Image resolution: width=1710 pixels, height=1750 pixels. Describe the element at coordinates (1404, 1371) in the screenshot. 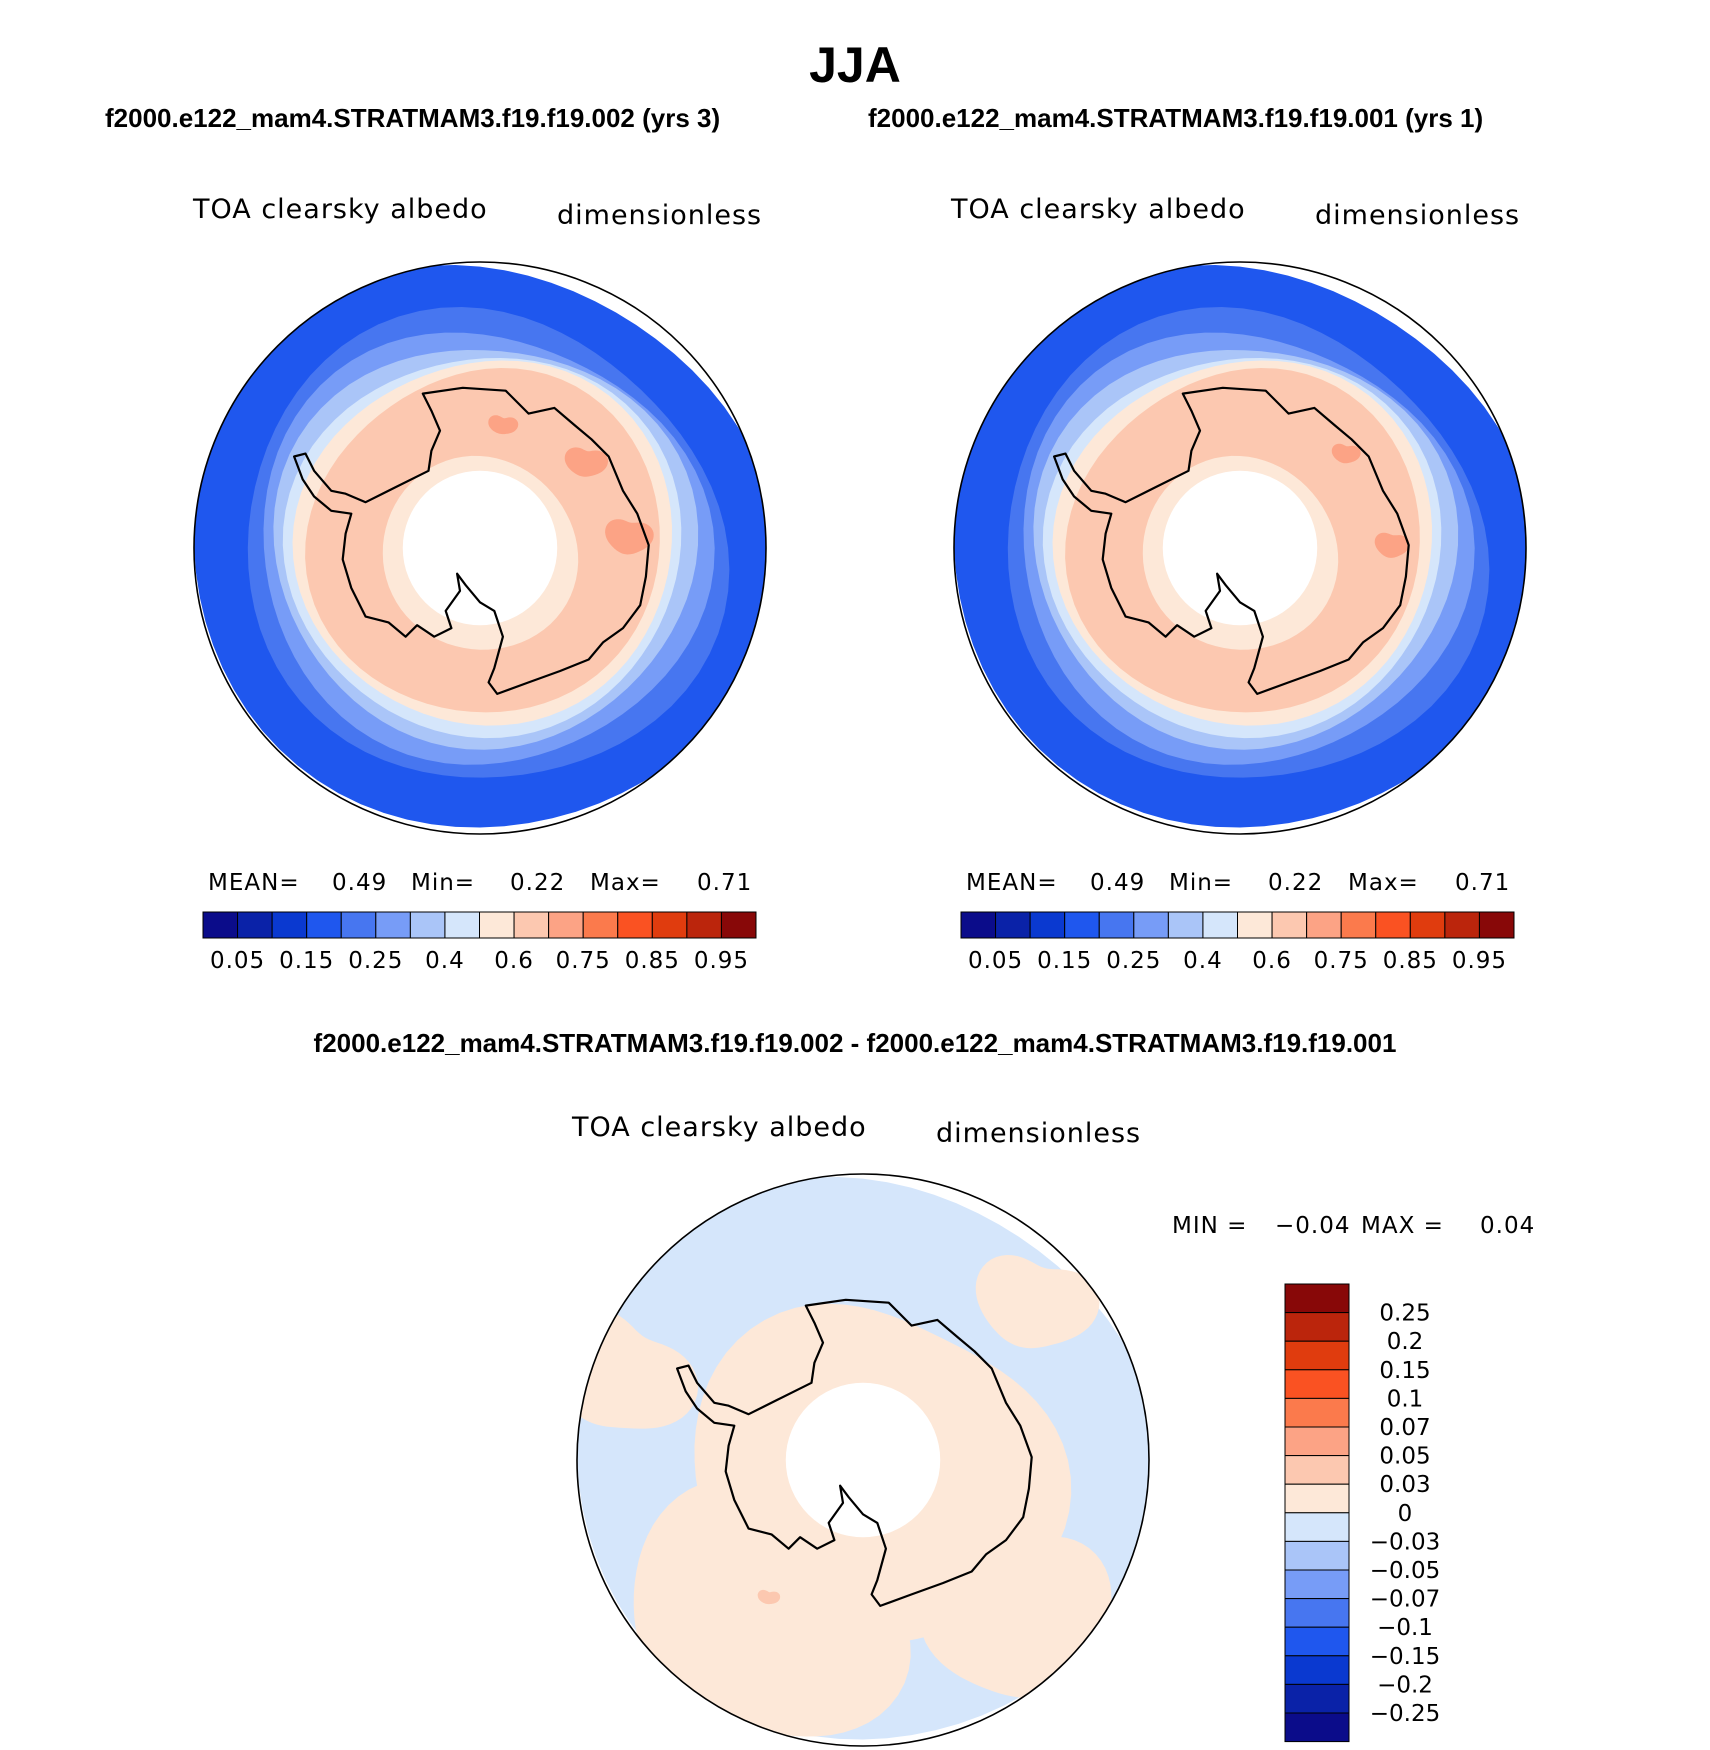

I see `colorbar-tick-label: 0.15` at that location.